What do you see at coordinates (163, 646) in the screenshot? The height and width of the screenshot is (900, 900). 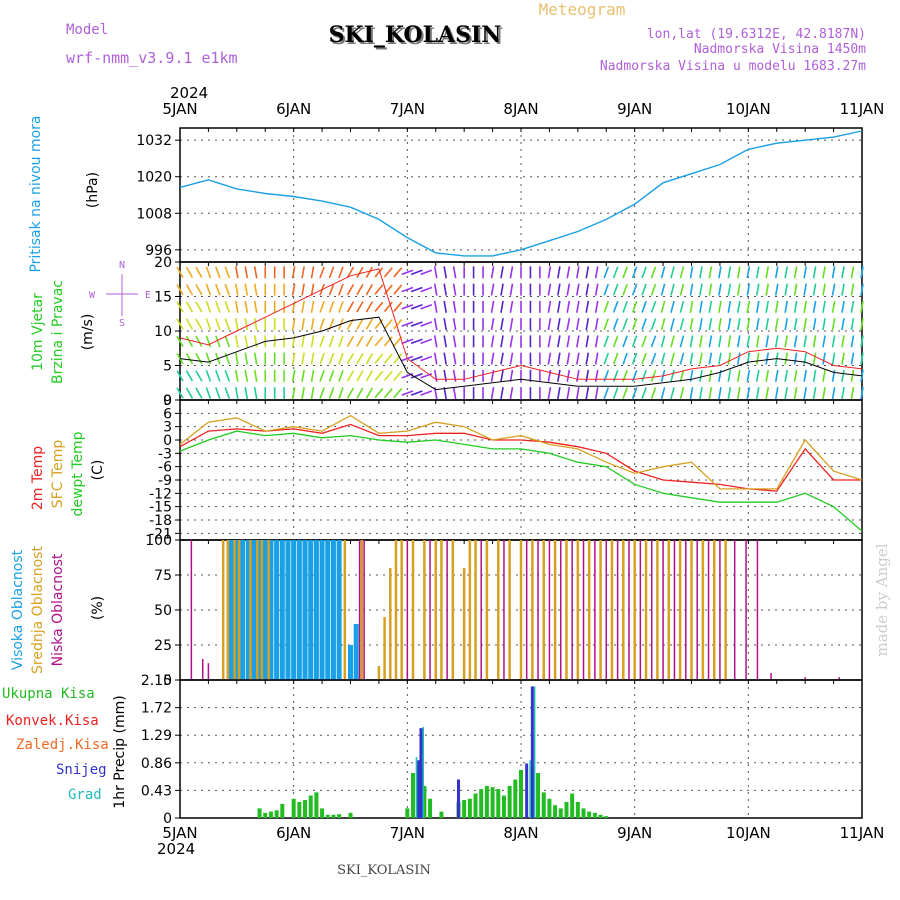 I see `y-tick-label: 25` at bounding box center [163, 646].